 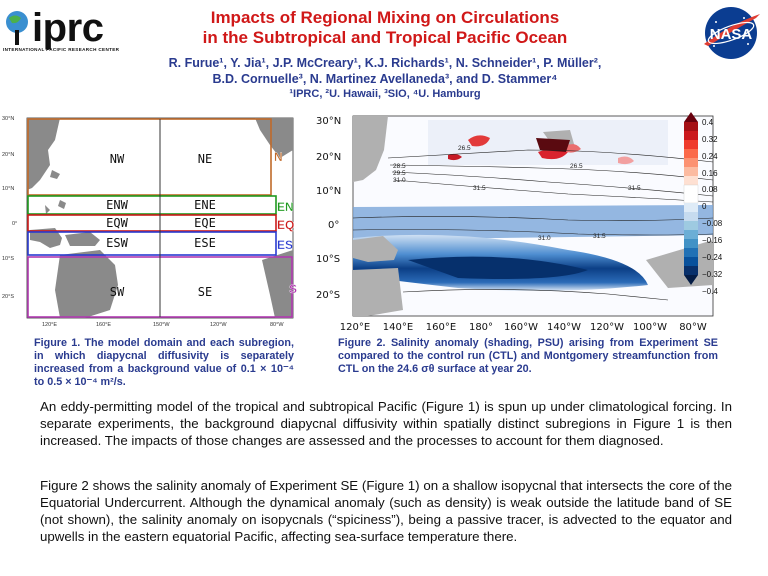 What do you see at coordinates (399, 173) in the screenshot?
I see `contour-label: 29.5` at bounding box center [399, 173].